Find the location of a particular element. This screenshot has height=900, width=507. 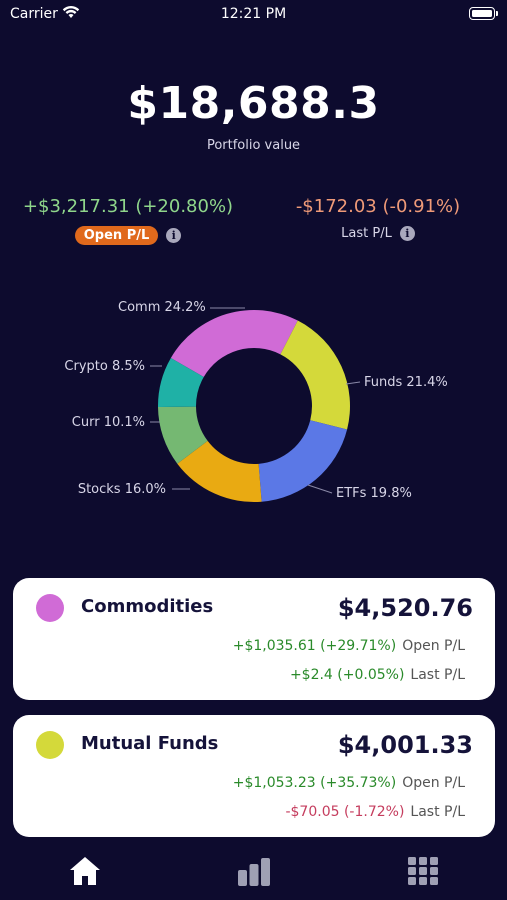

last-pl-value: -$70.05 (-1.72%) is located at coordinates (345, 812).